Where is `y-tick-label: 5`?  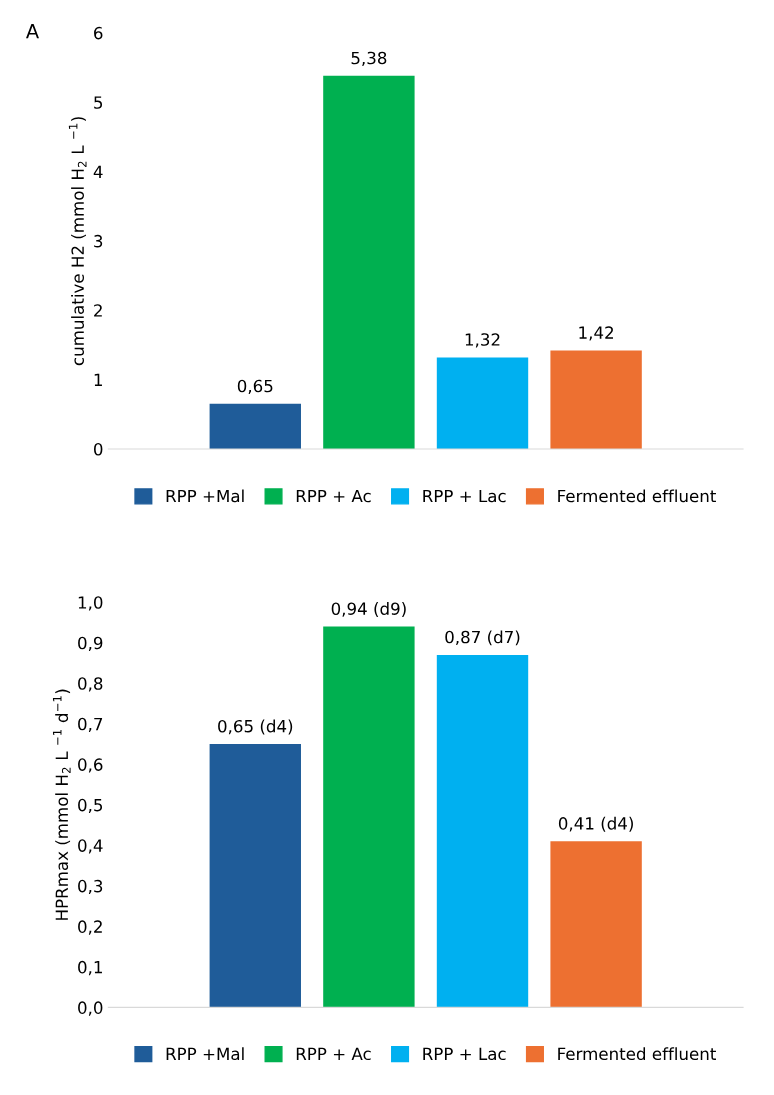 y-tick-label: 5 is located at coordinates (98, 102).